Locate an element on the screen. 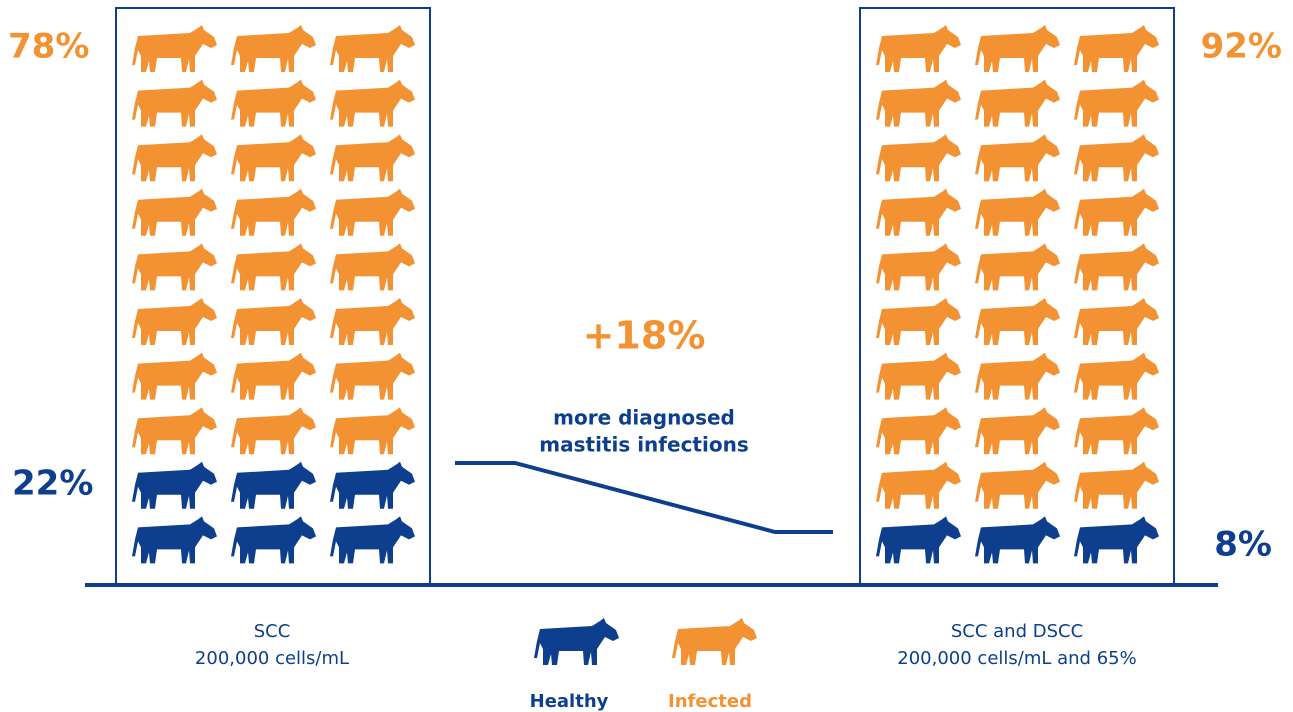 The height and width of the screenshot is (712, 1293). panel-label: SCC is located at coordinates (272, 631).